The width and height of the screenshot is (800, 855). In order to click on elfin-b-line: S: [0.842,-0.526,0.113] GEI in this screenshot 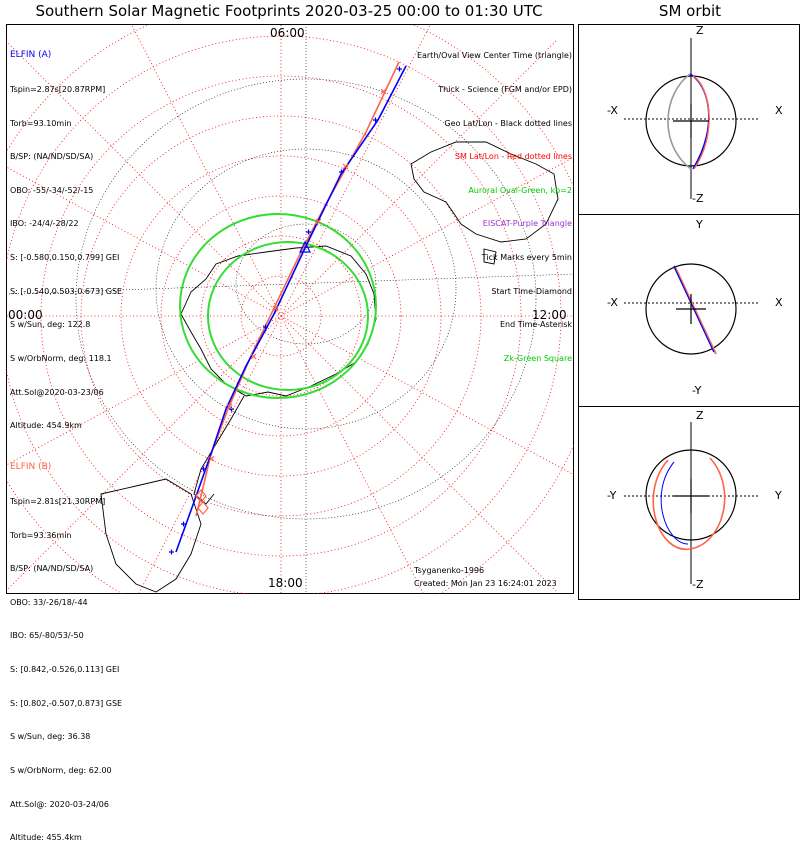, I will do `click(65, 670)`.